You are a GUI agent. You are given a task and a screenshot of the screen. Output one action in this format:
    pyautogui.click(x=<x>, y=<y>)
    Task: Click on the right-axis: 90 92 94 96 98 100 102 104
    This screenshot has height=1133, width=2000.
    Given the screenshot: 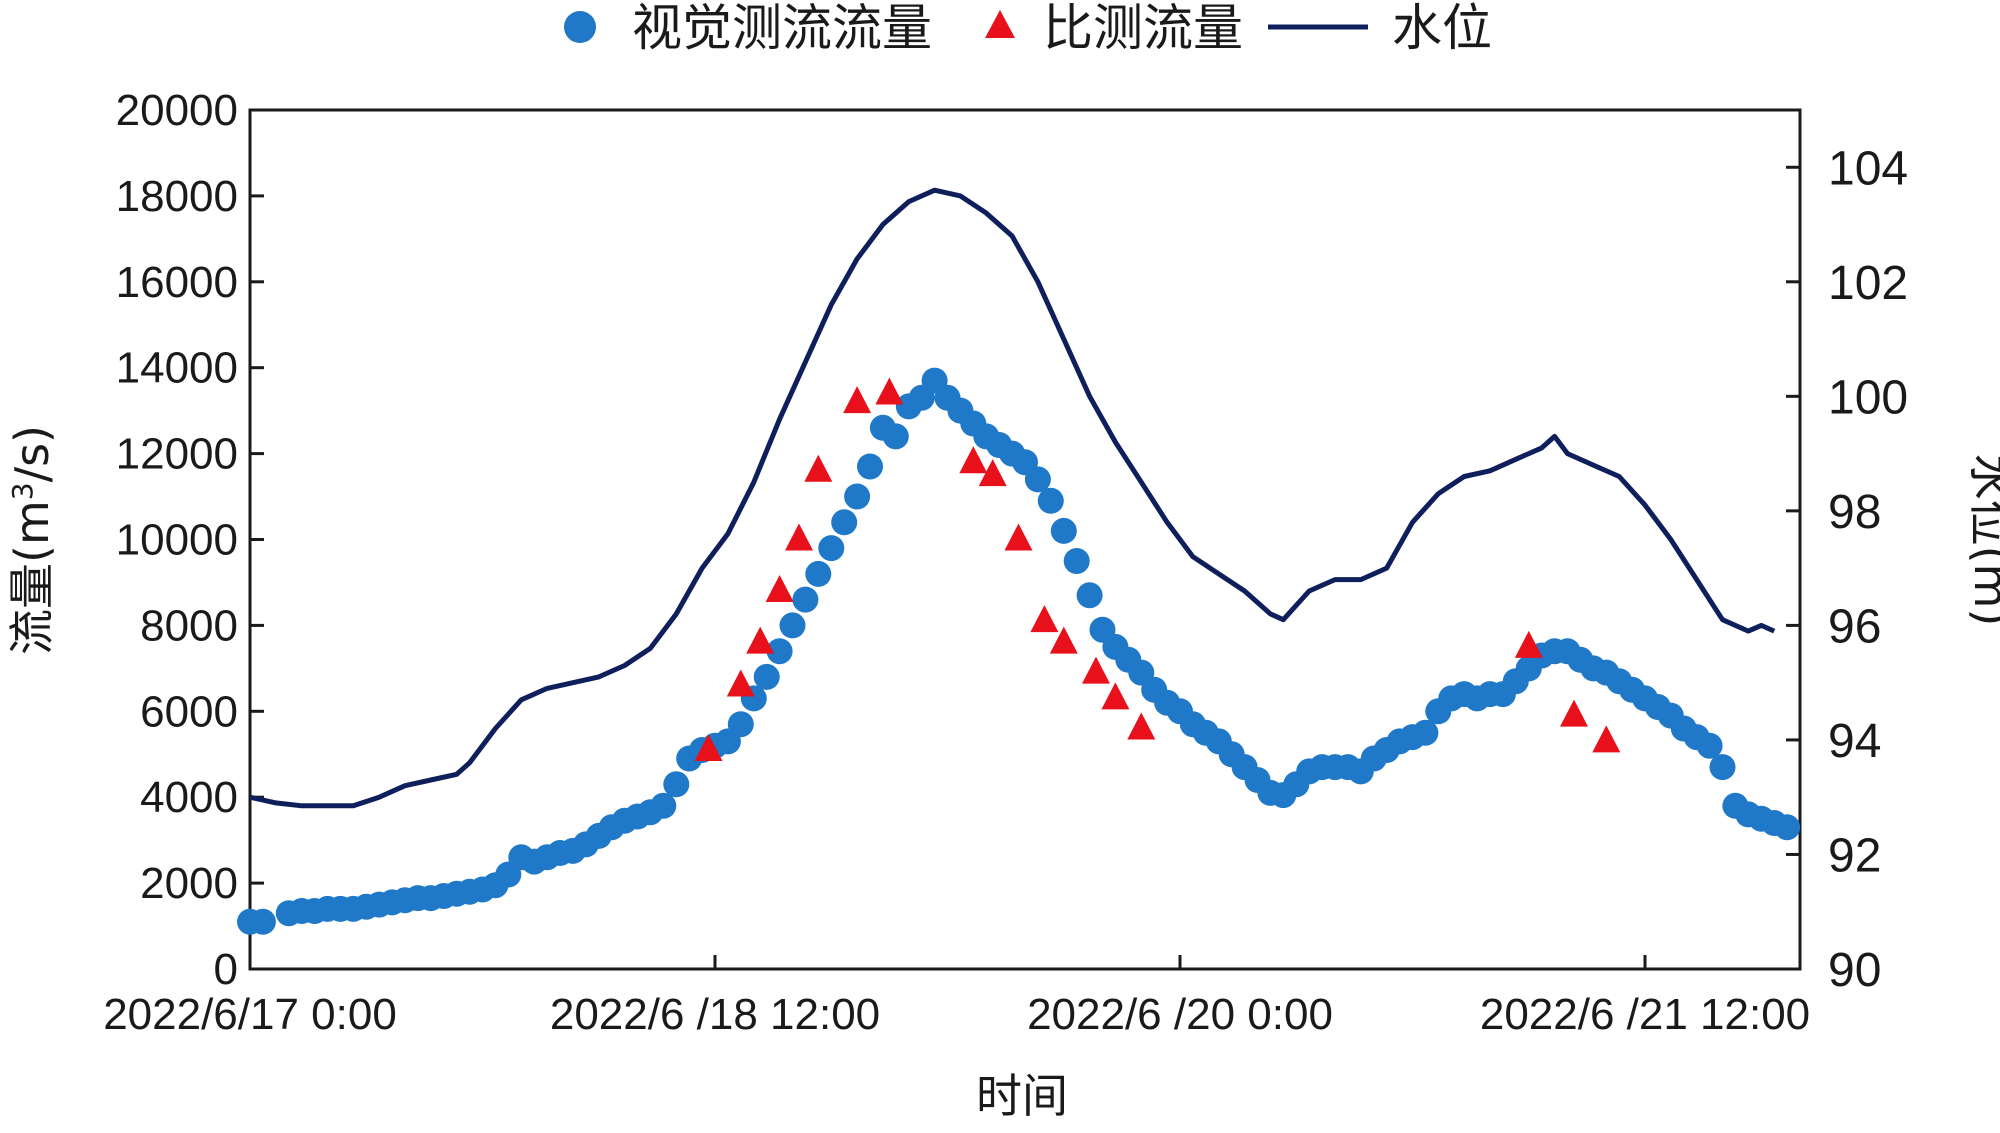 What is the action you would take?
    pyautogui.click(x=1847, y=569)
    